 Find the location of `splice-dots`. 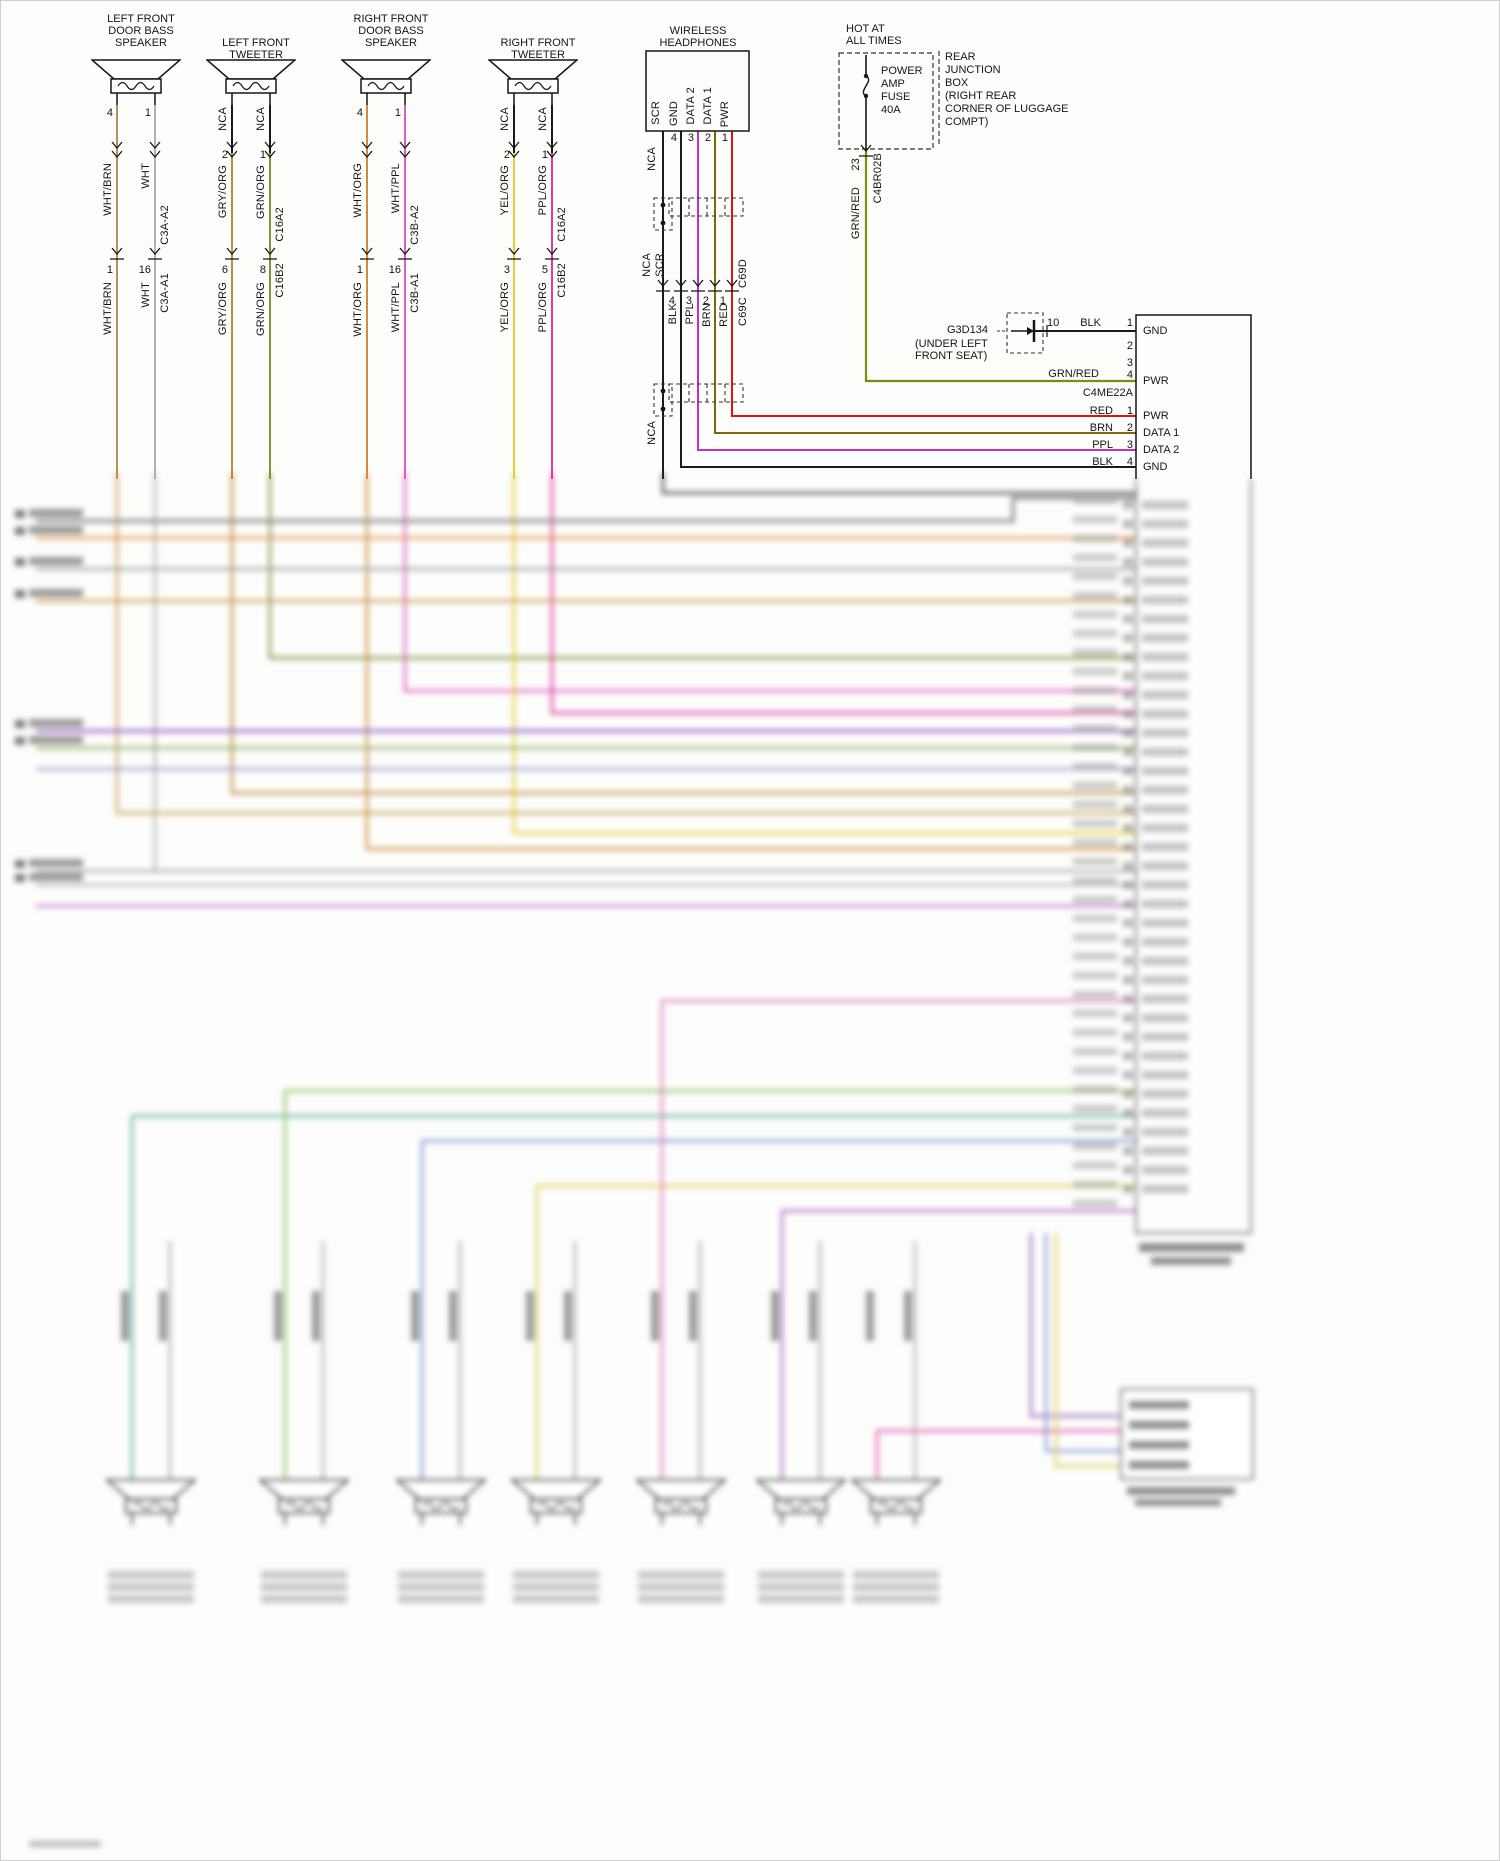

splice-dots is located at coordinates (663, 307).